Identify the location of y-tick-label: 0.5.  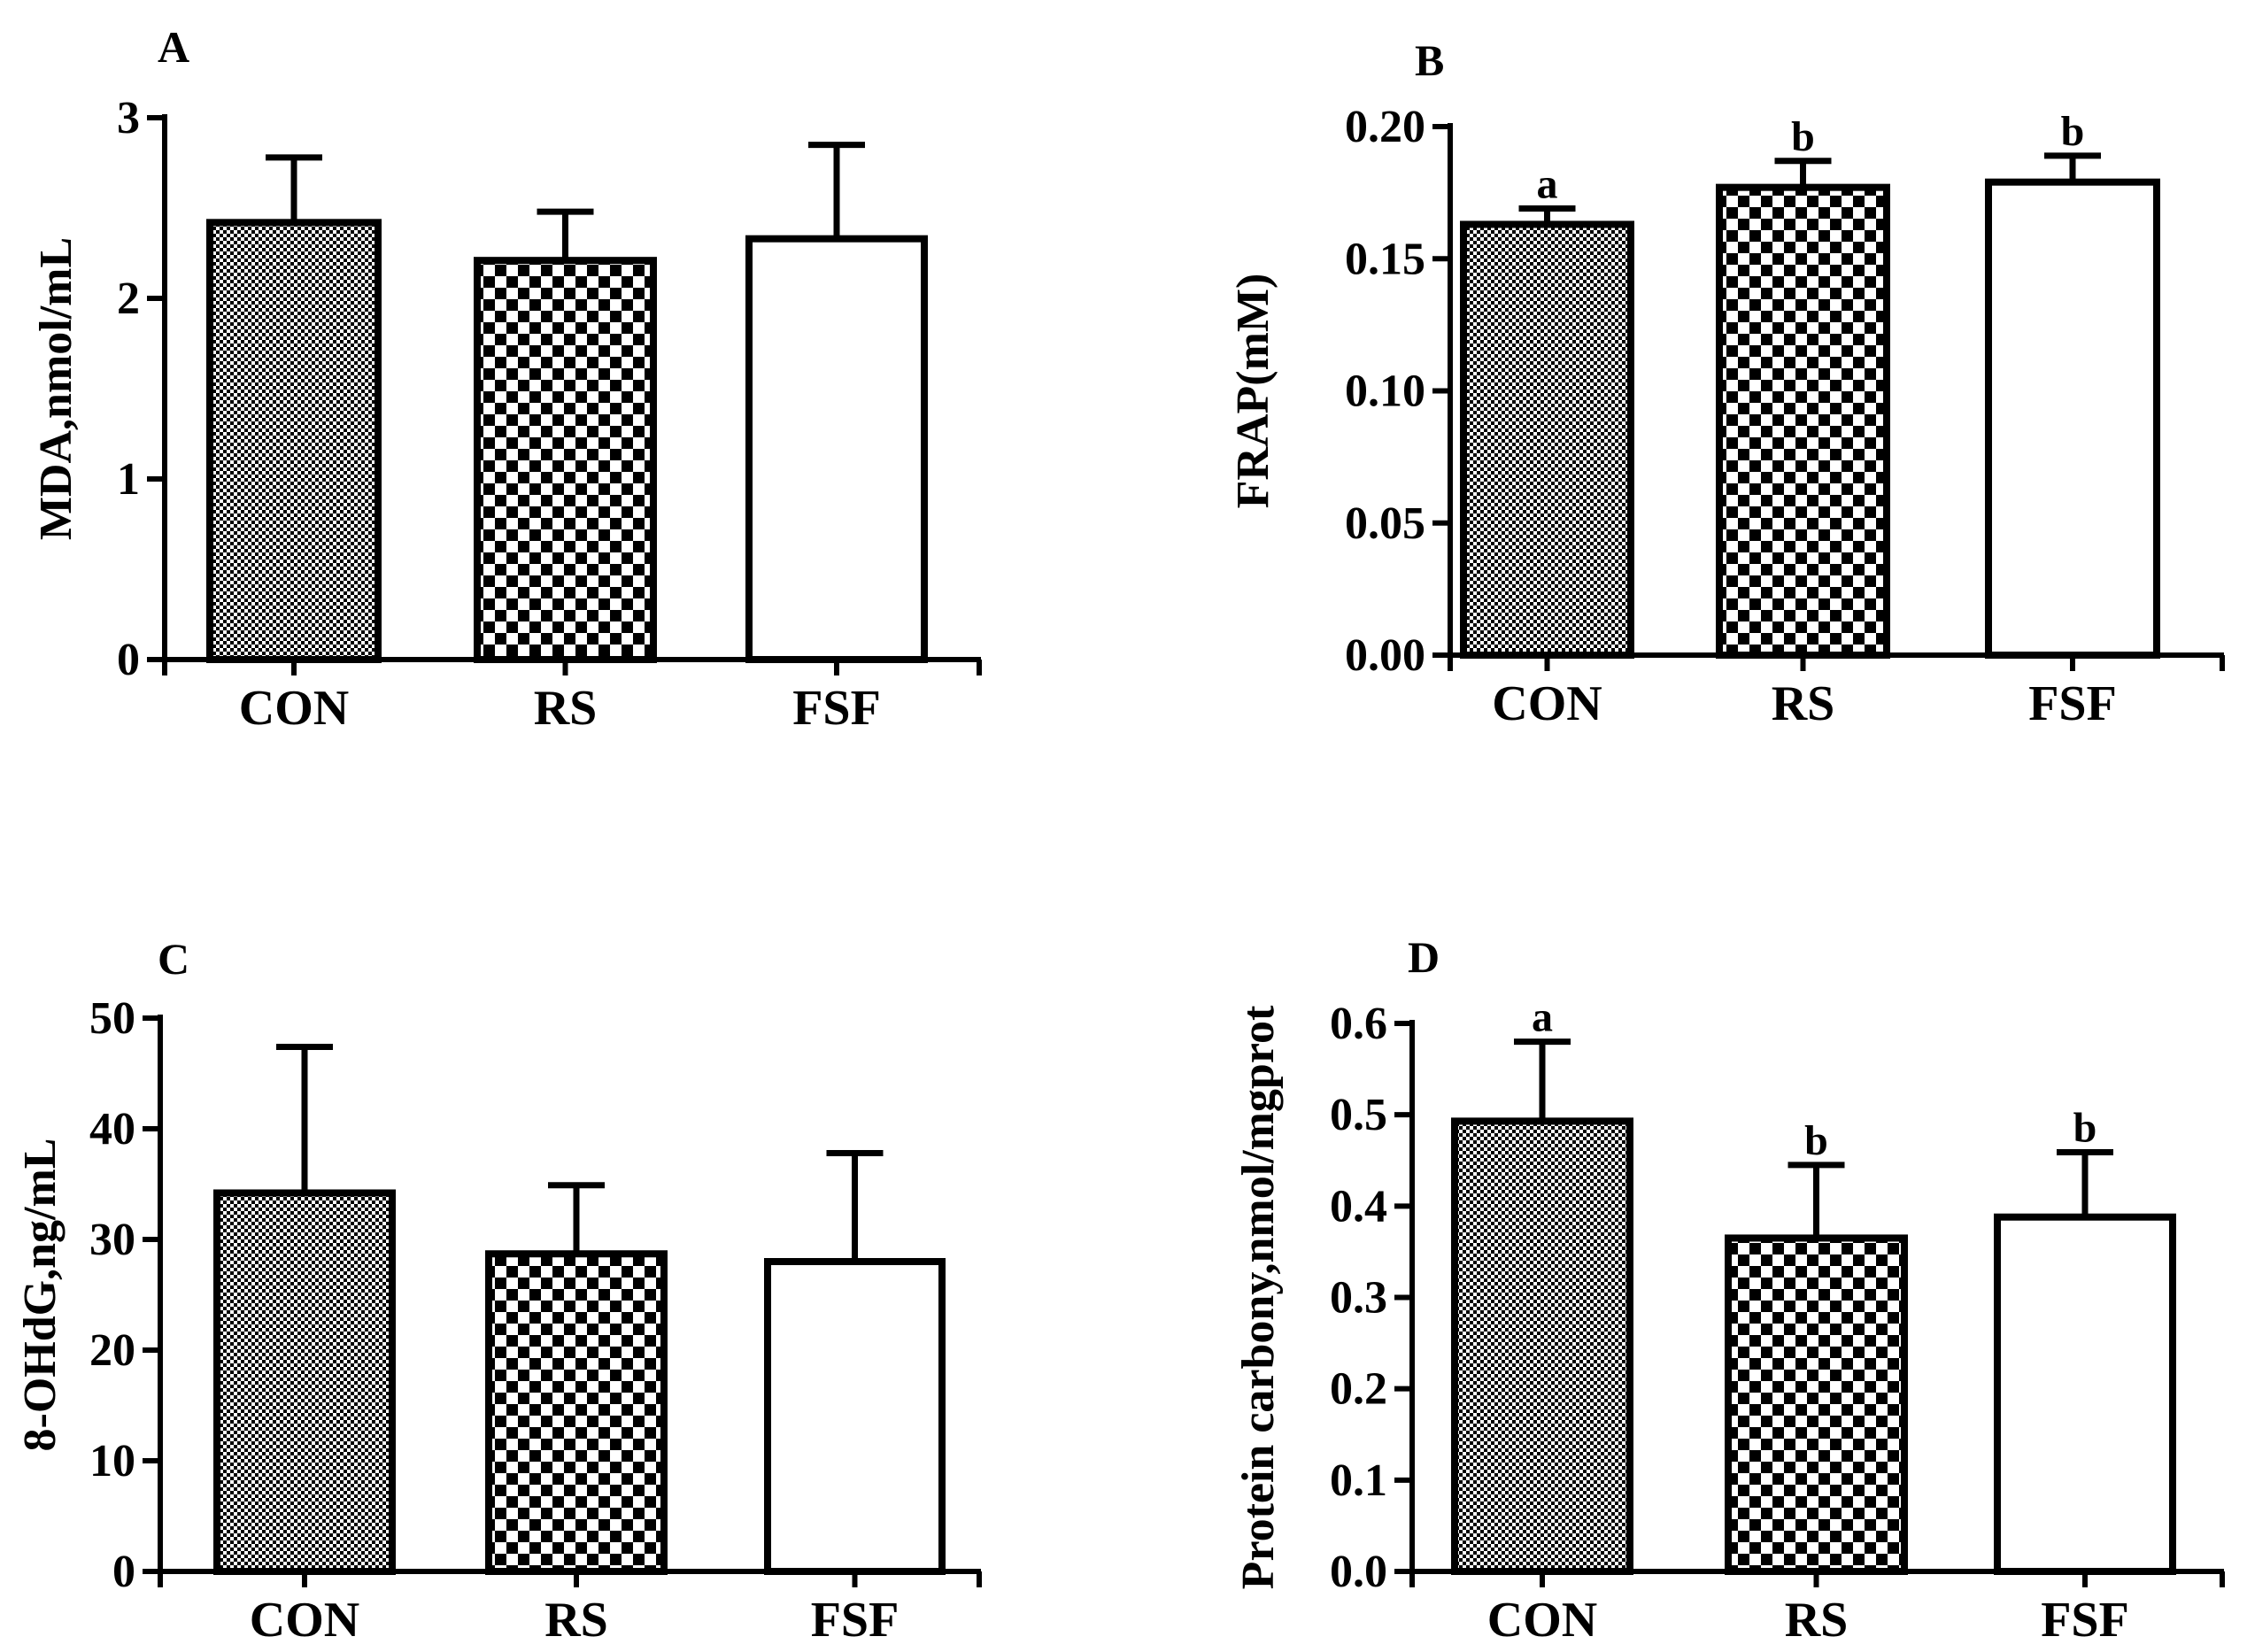
(1358, 1115).